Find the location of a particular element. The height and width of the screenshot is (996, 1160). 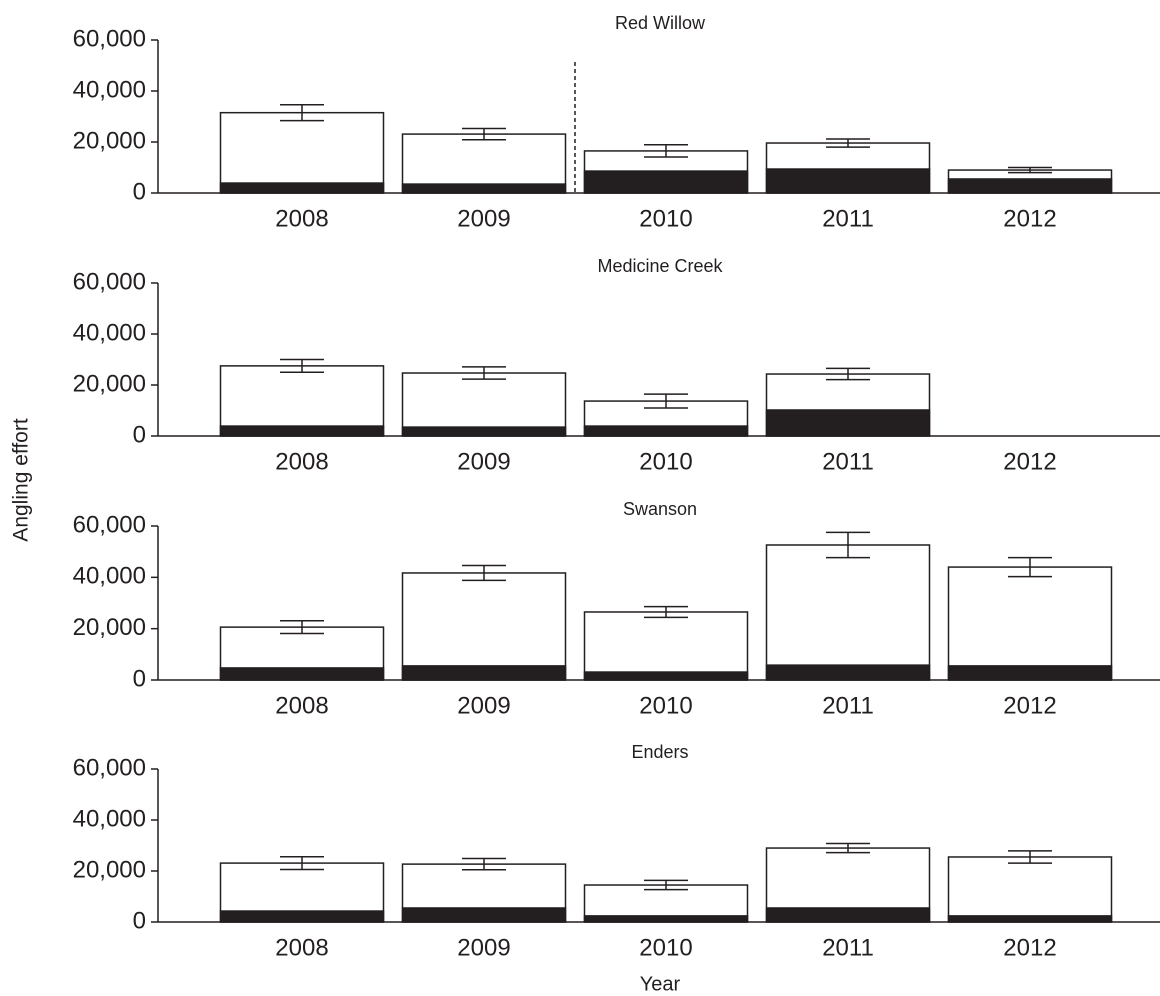

x-axis-label: Year is located at coordinates (660, 984).